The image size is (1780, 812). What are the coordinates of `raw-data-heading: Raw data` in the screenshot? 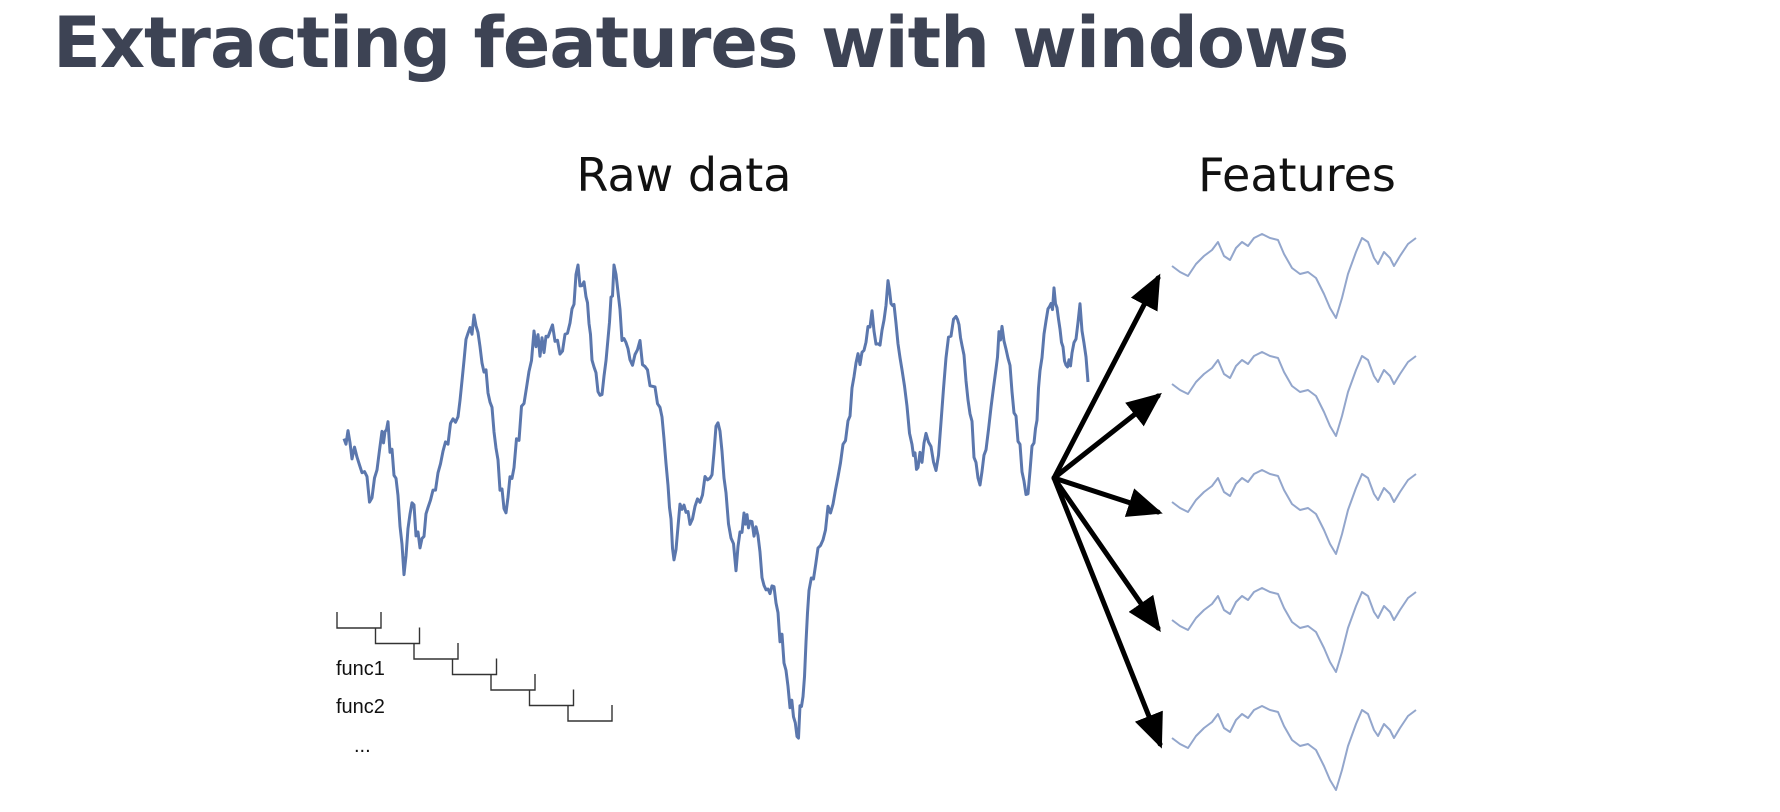 It's located at (684, 175).